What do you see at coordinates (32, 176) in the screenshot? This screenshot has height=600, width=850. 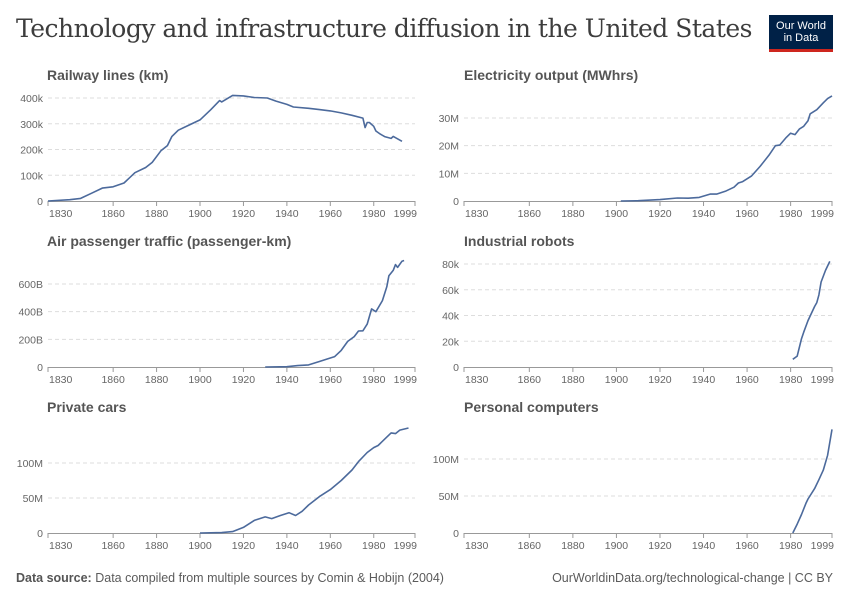 I see `y-tick-label: 100k` at bounding box center [32, 176].